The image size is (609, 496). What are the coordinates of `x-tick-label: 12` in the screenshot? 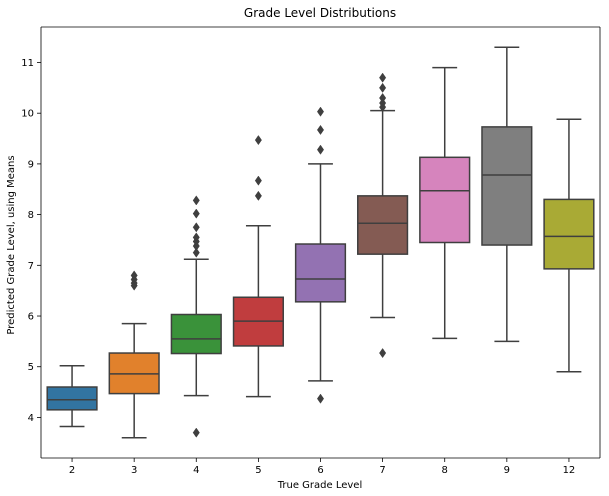 It's located at (569, 470).